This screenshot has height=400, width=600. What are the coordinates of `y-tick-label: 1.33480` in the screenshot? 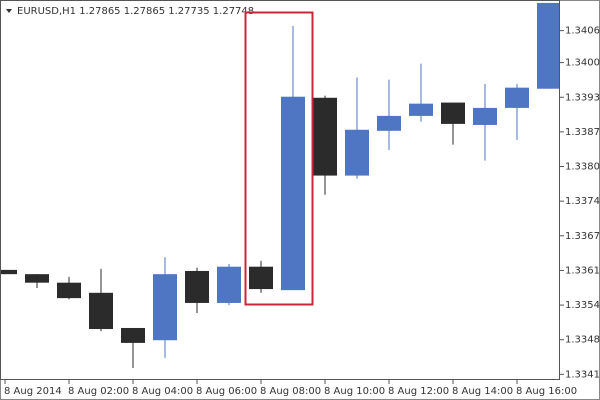 It's located at (582, 340).